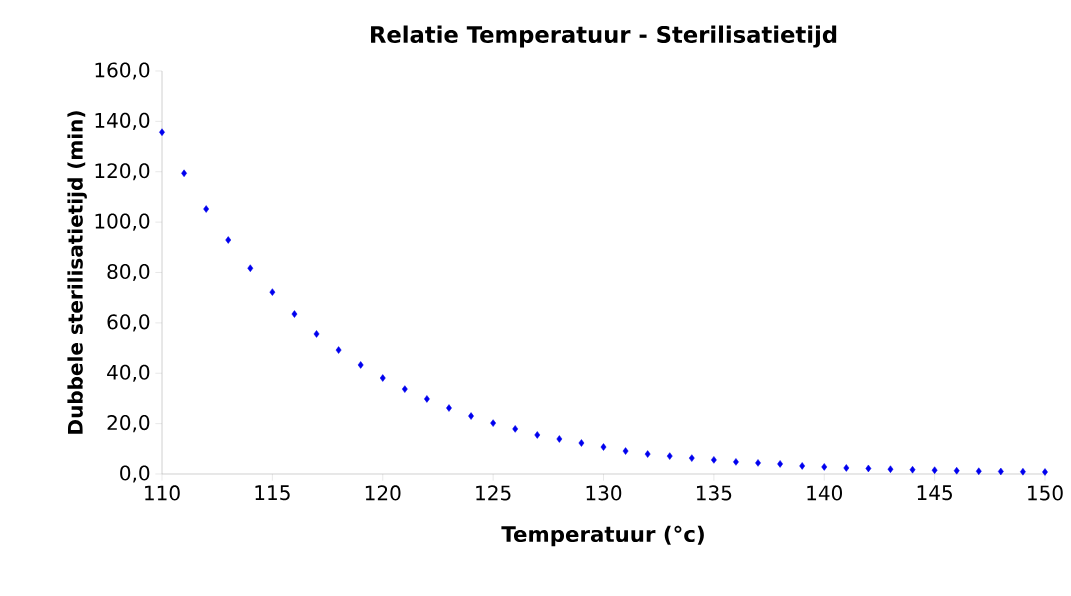 The width and height of the screenshot is (1071, 596). Describe the element at coordinates (934, 493) in the screenshot. I see `x-tick-label: 145` at that location.